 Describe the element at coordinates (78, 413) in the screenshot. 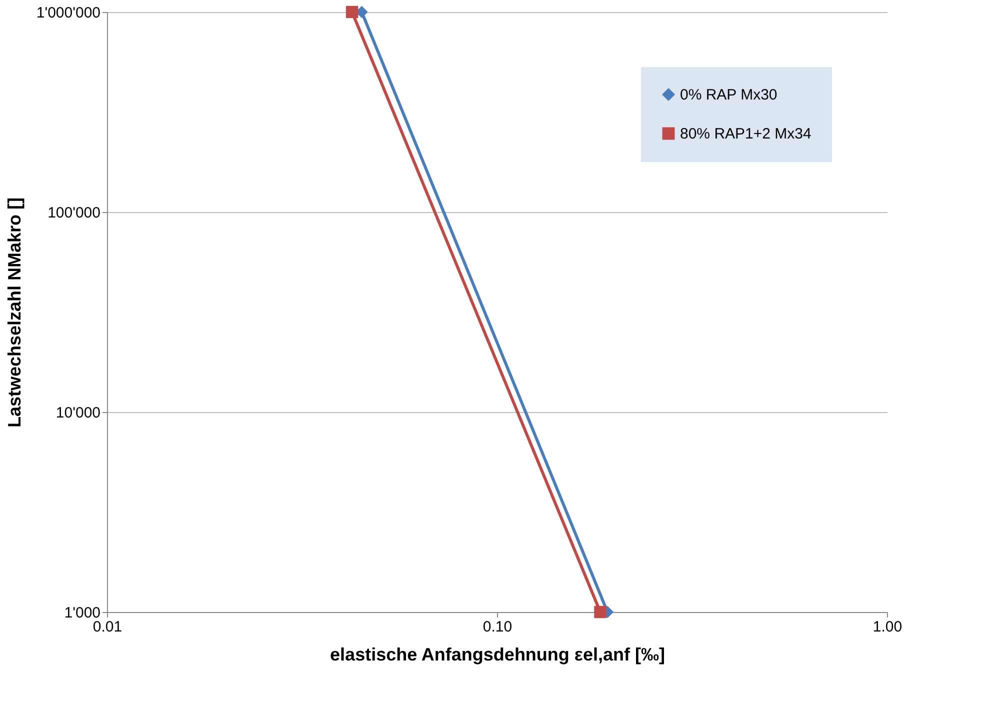

I see `y-tick-label: 10'000` at that location.